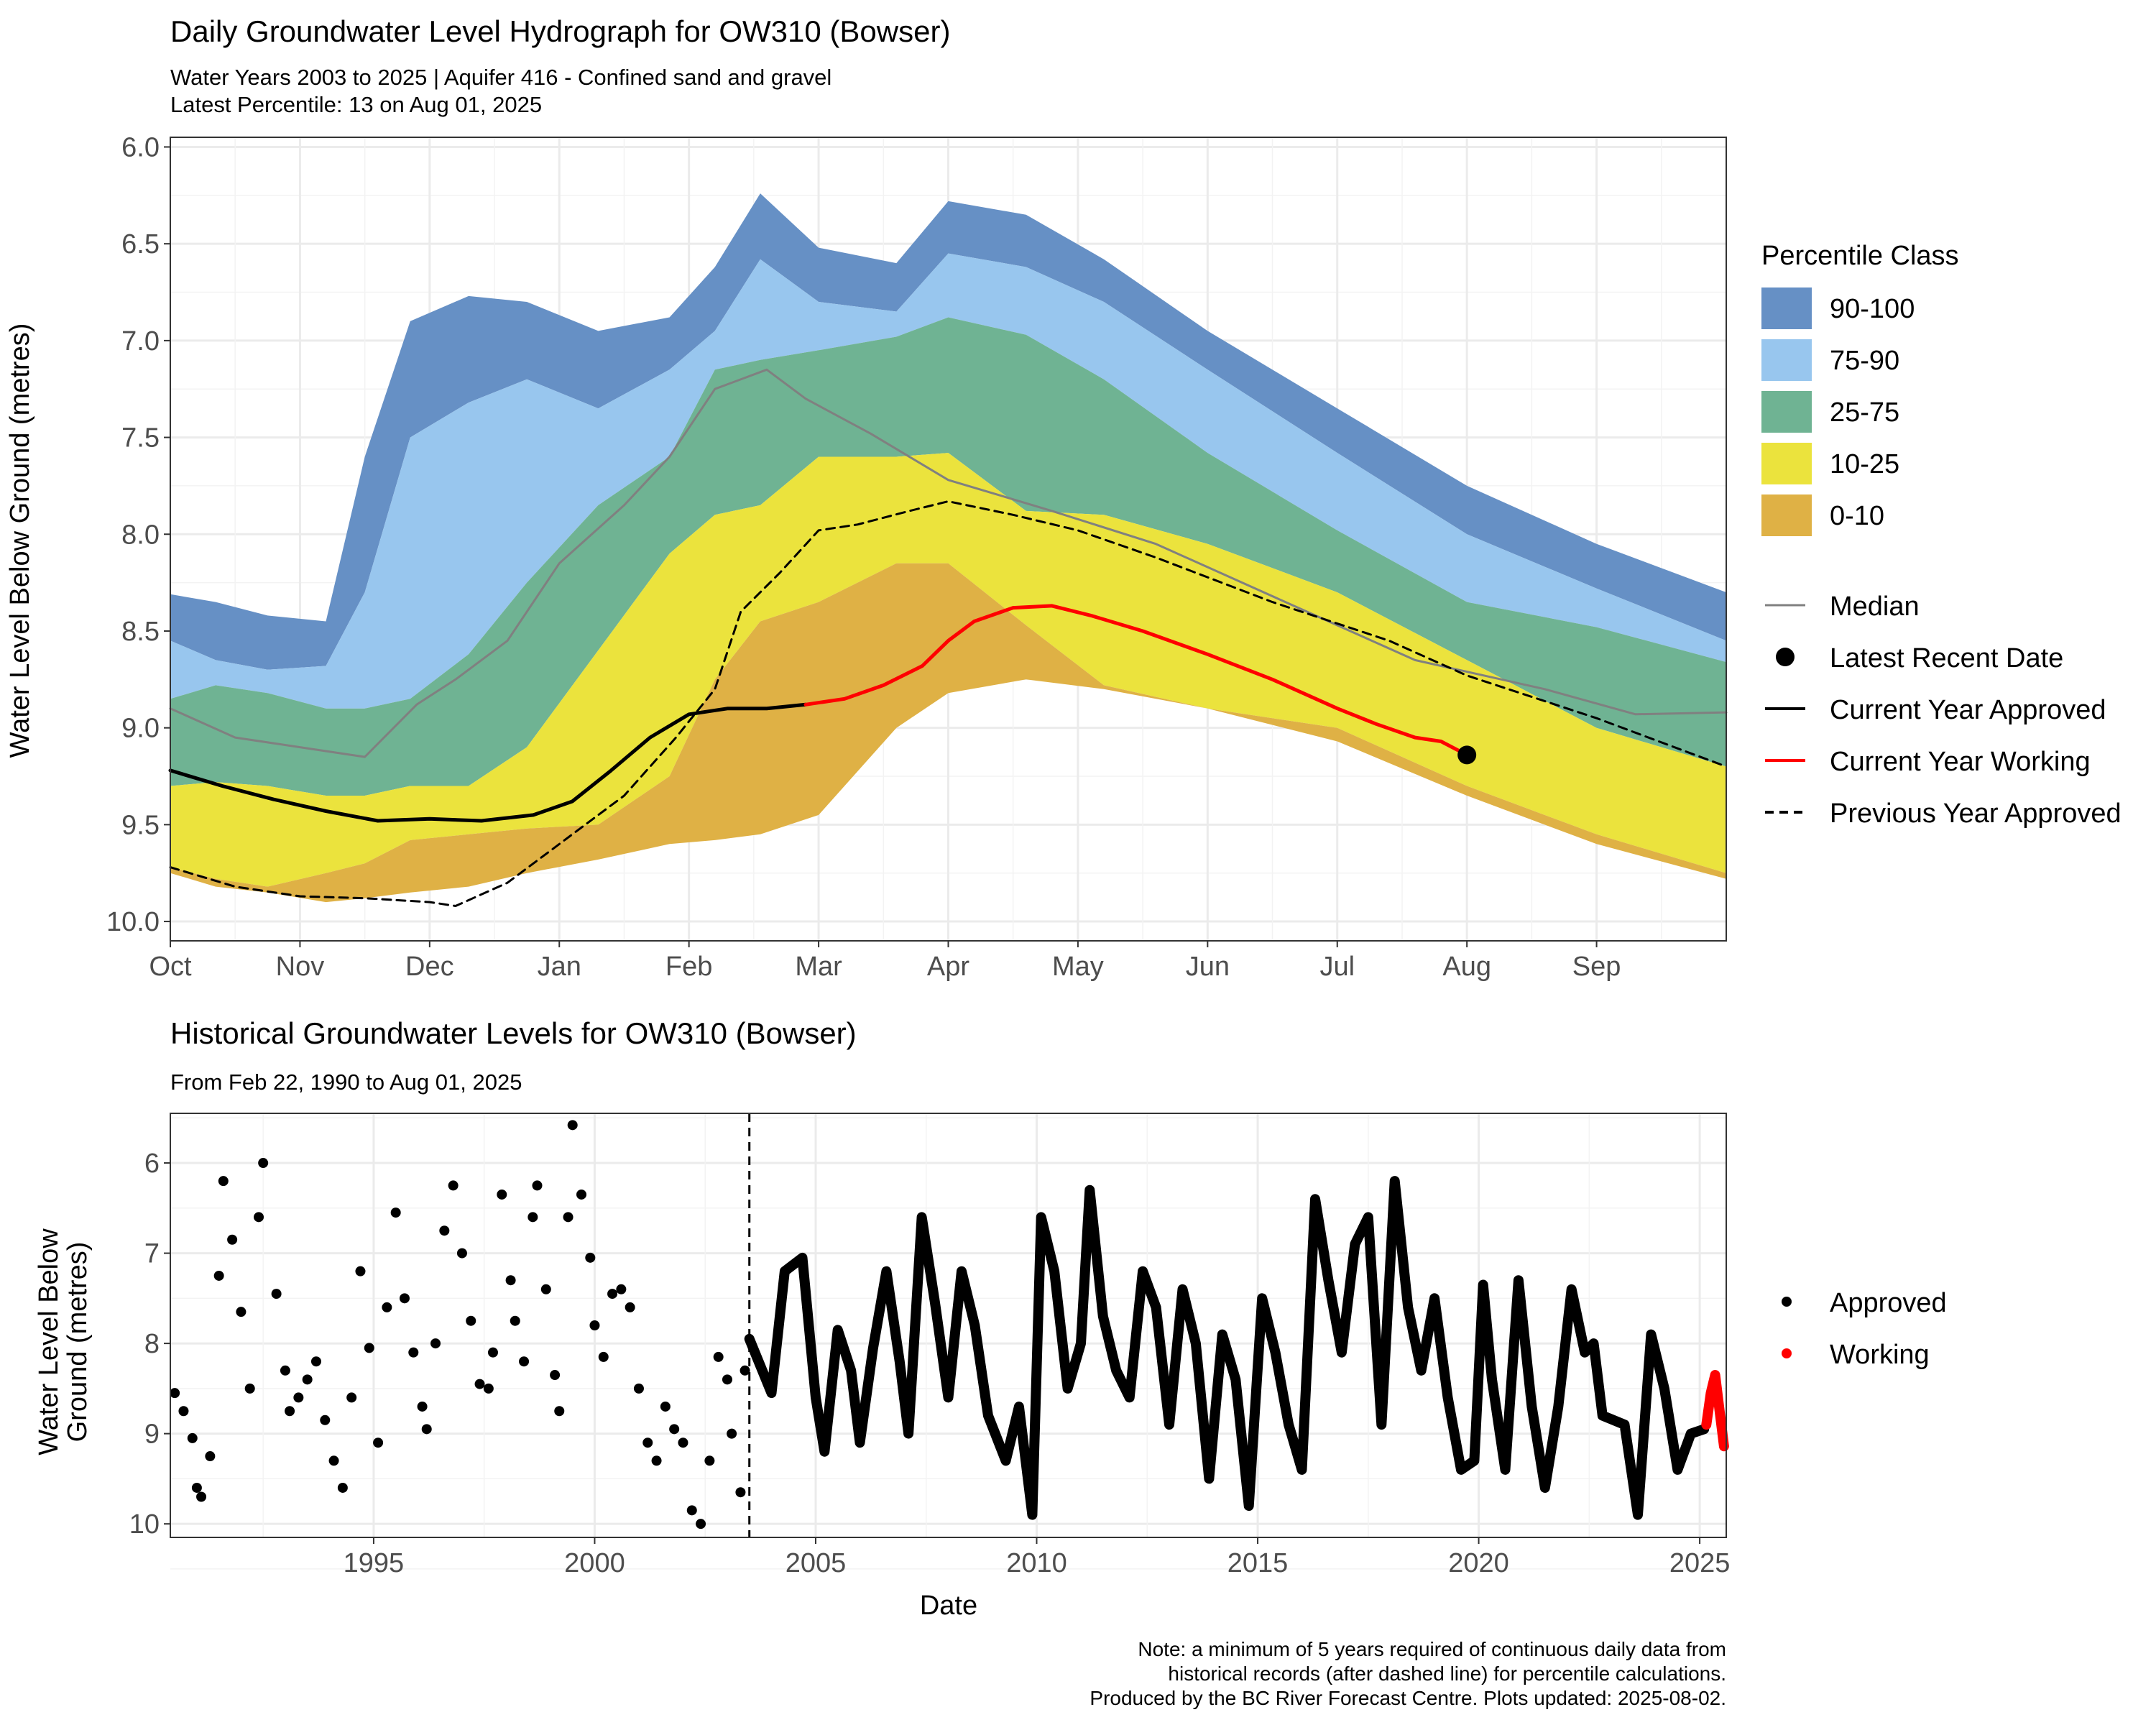  I want to click on historical-y-tick-label: 9, so click(152, 1435).